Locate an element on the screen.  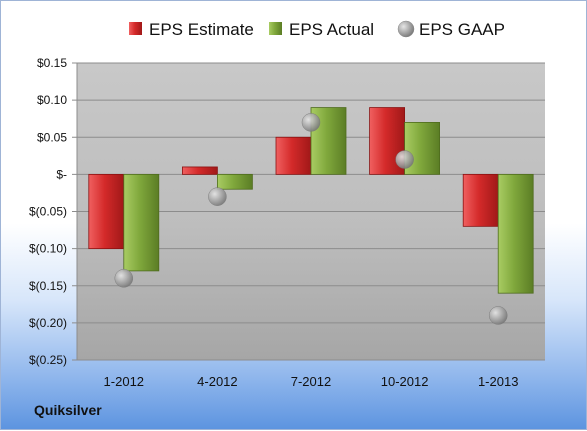
x-tick-label: 1-2012 is located at coordinates (124, 381).